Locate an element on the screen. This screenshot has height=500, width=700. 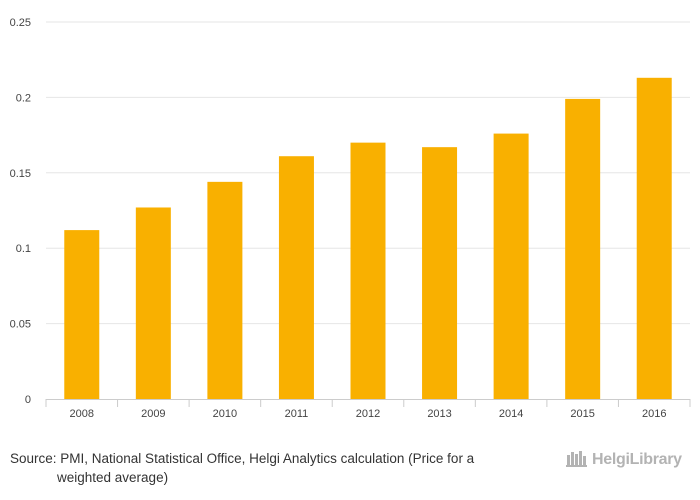
bar-2012 is located at coordinates (368, 270).